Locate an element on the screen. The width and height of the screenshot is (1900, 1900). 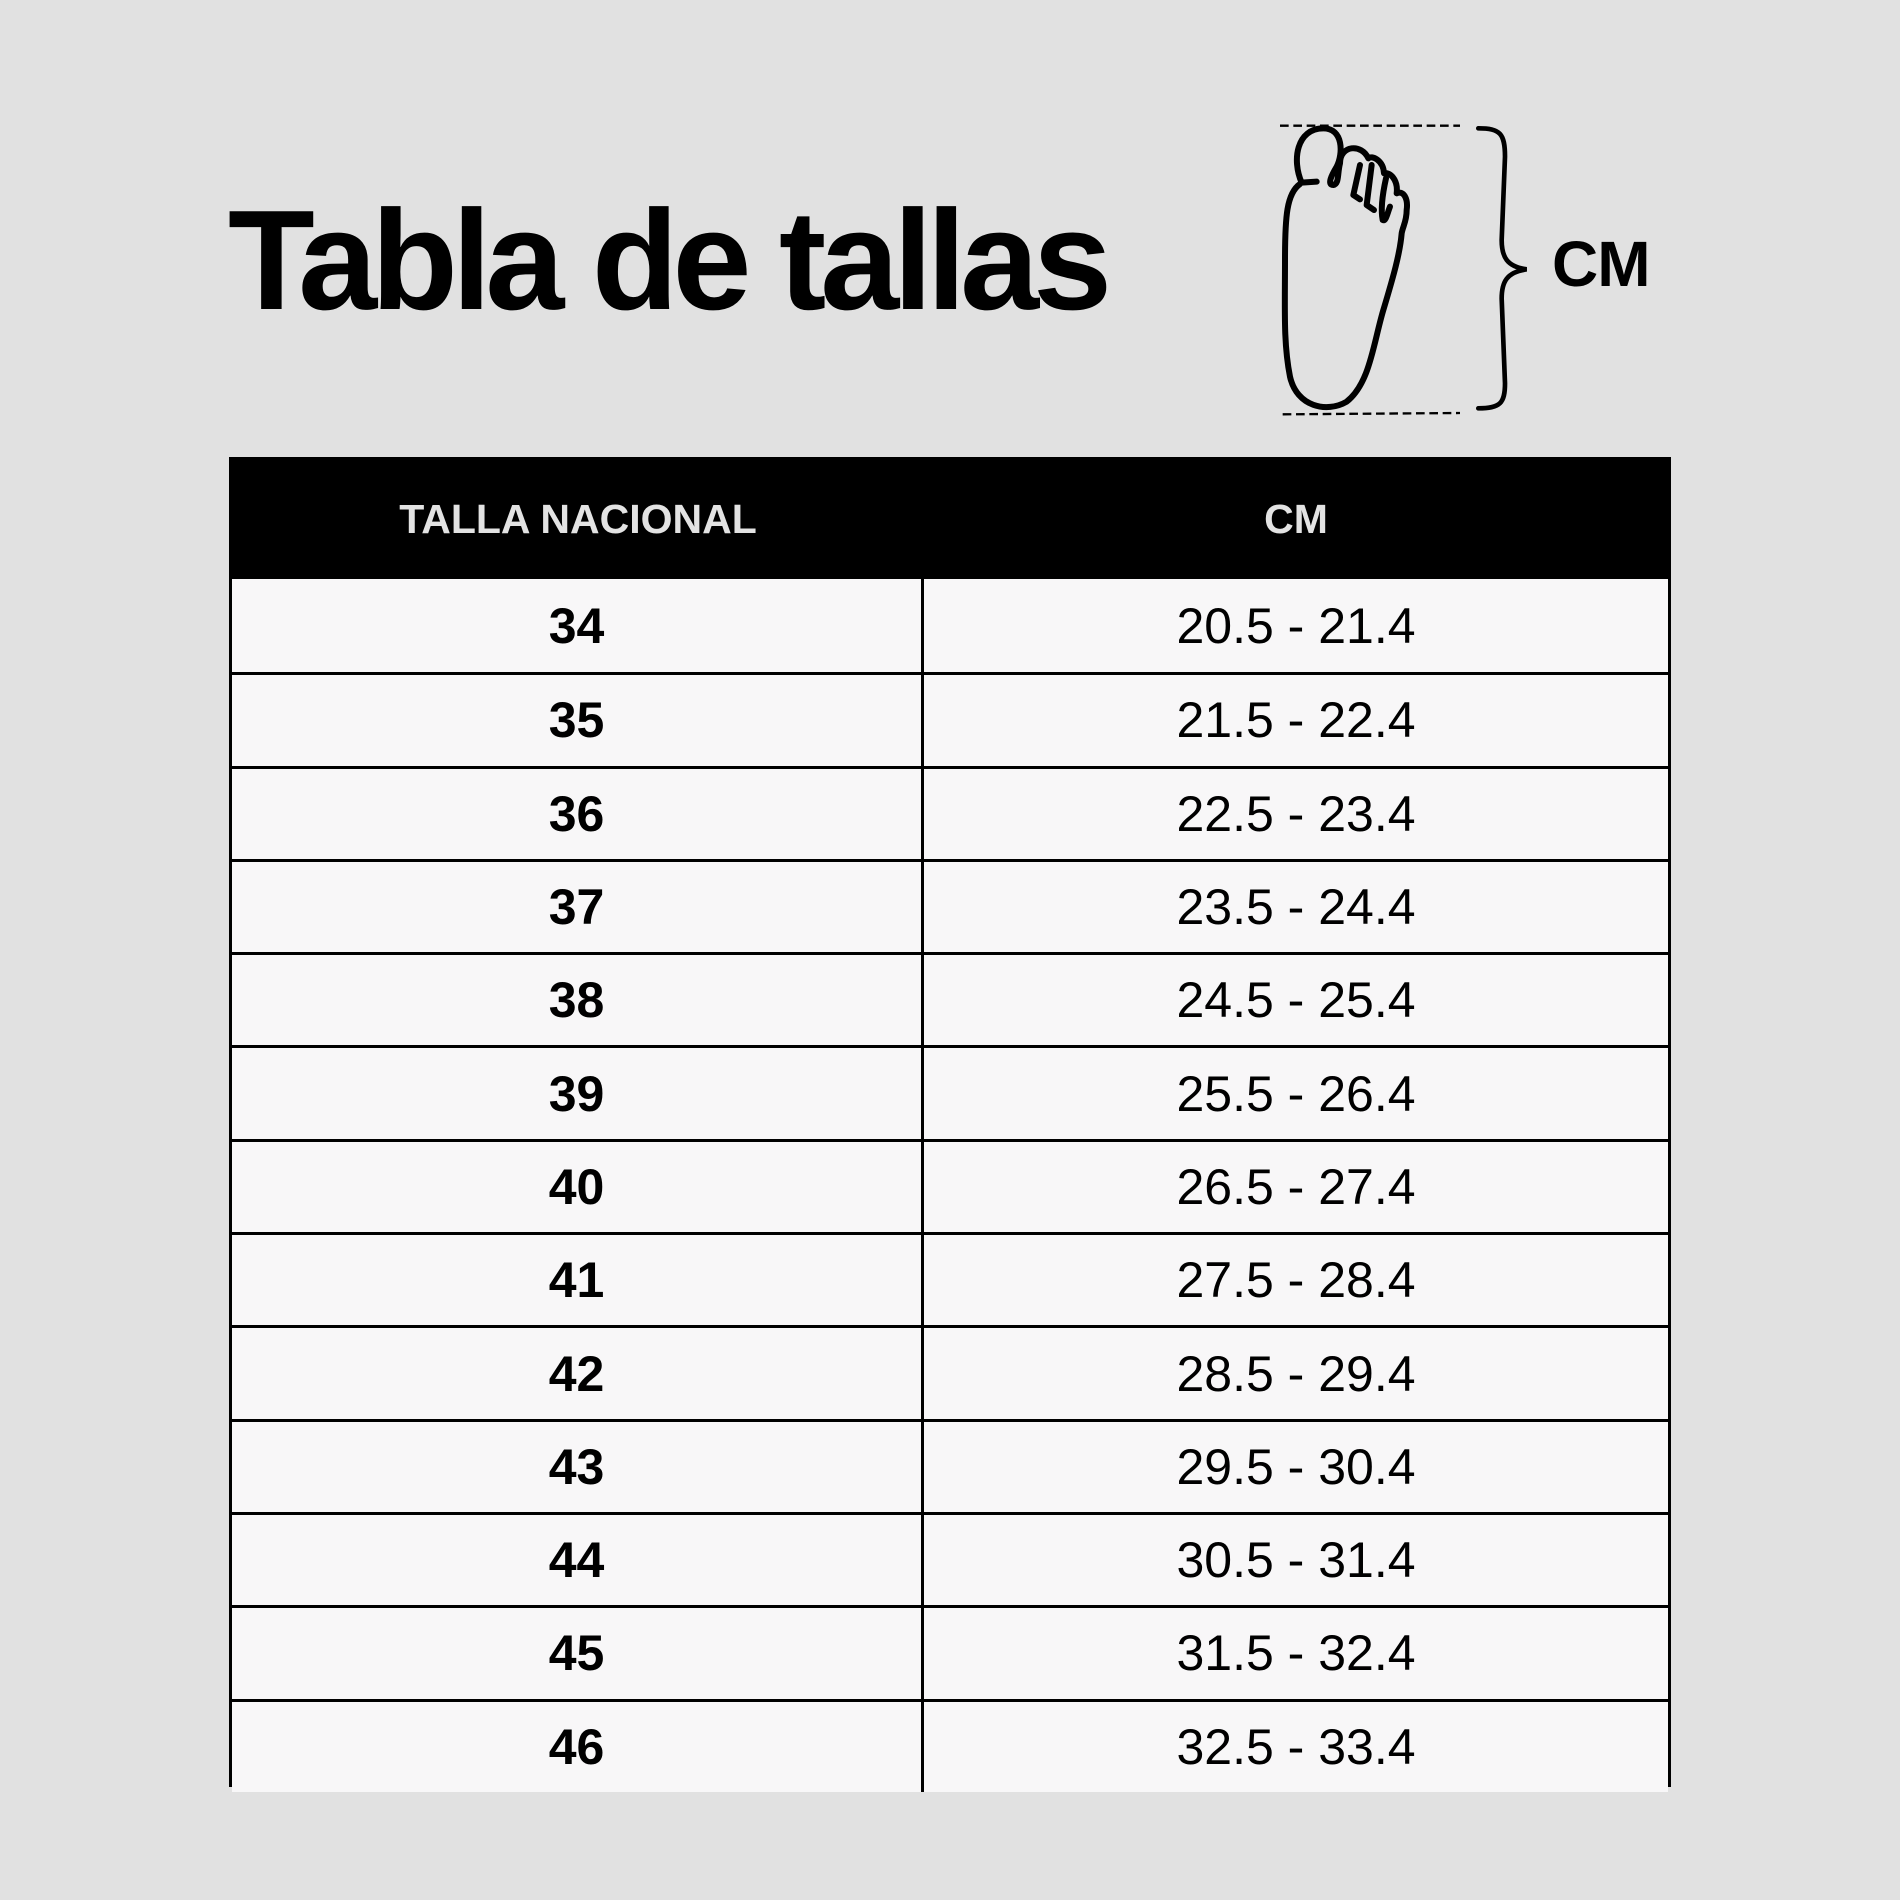
dashed-guide-lines is located at coordinates (1370, 270).